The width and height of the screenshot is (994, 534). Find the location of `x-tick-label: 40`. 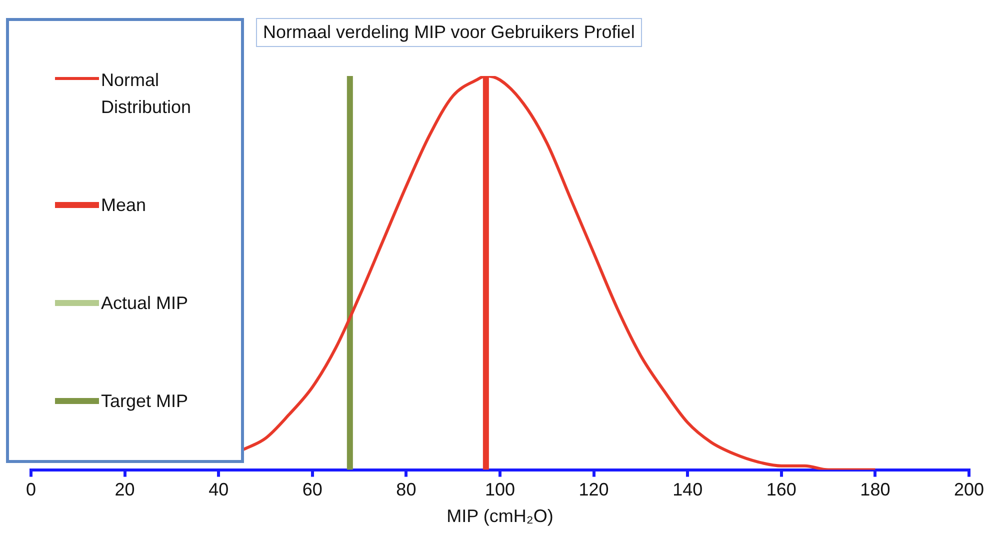

x-tick-label: 40 is located at coordinates (218, 490).